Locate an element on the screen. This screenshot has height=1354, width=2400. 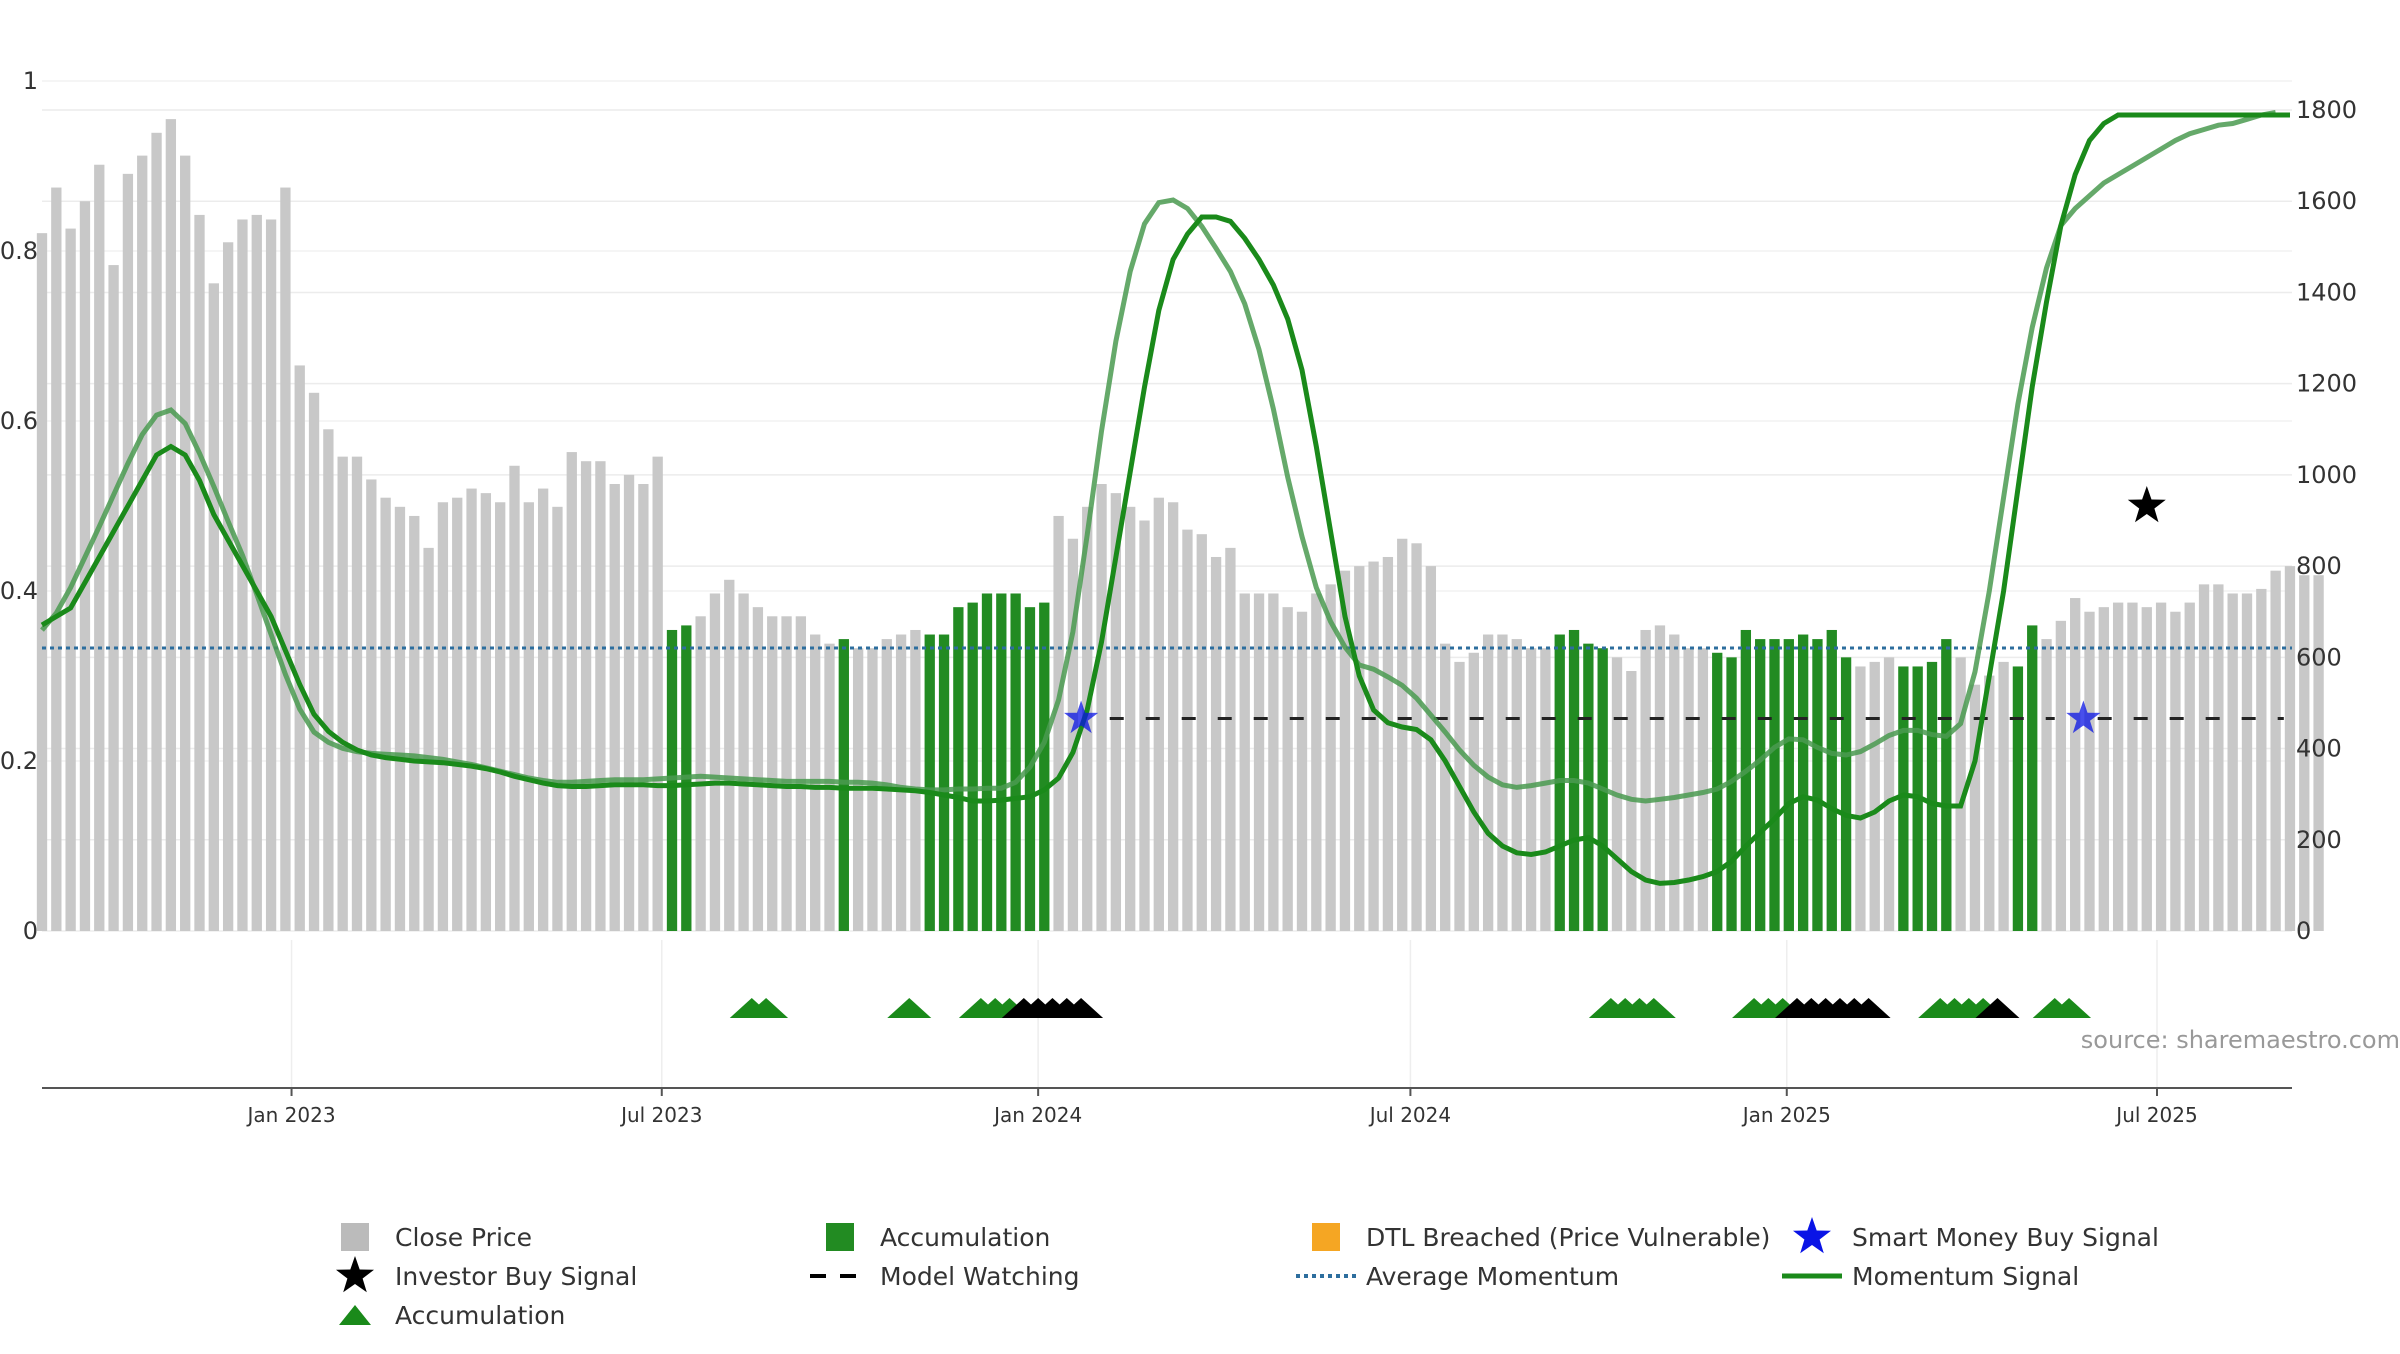
x-axis-tick-label: Jan 2023 is located at coordinates (290, 1115).